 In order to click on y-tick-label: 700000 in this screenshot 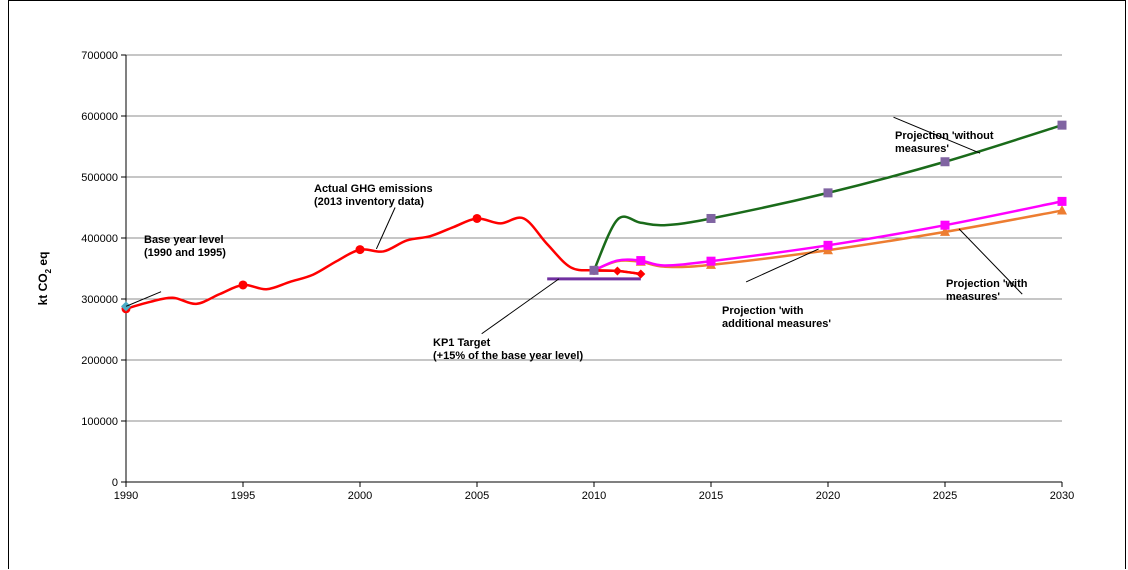, I will do `click(99, 56)`.